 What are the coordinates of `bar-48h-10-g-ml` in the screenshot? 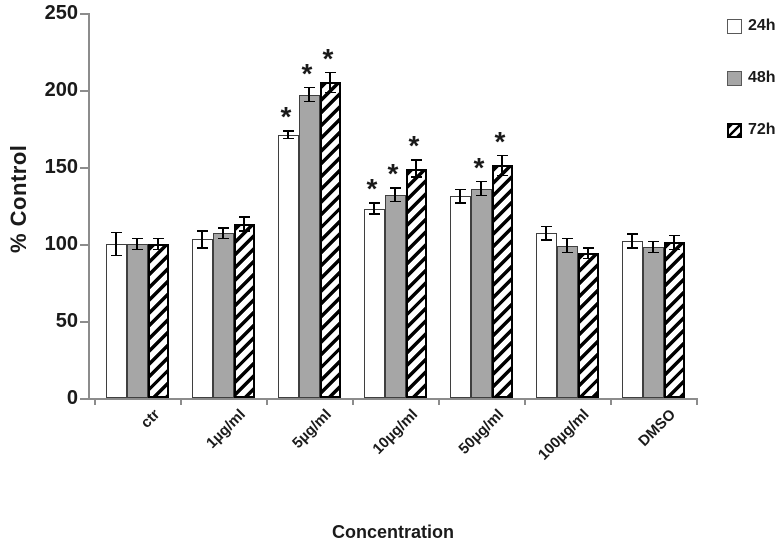 It's located at (395, 296).